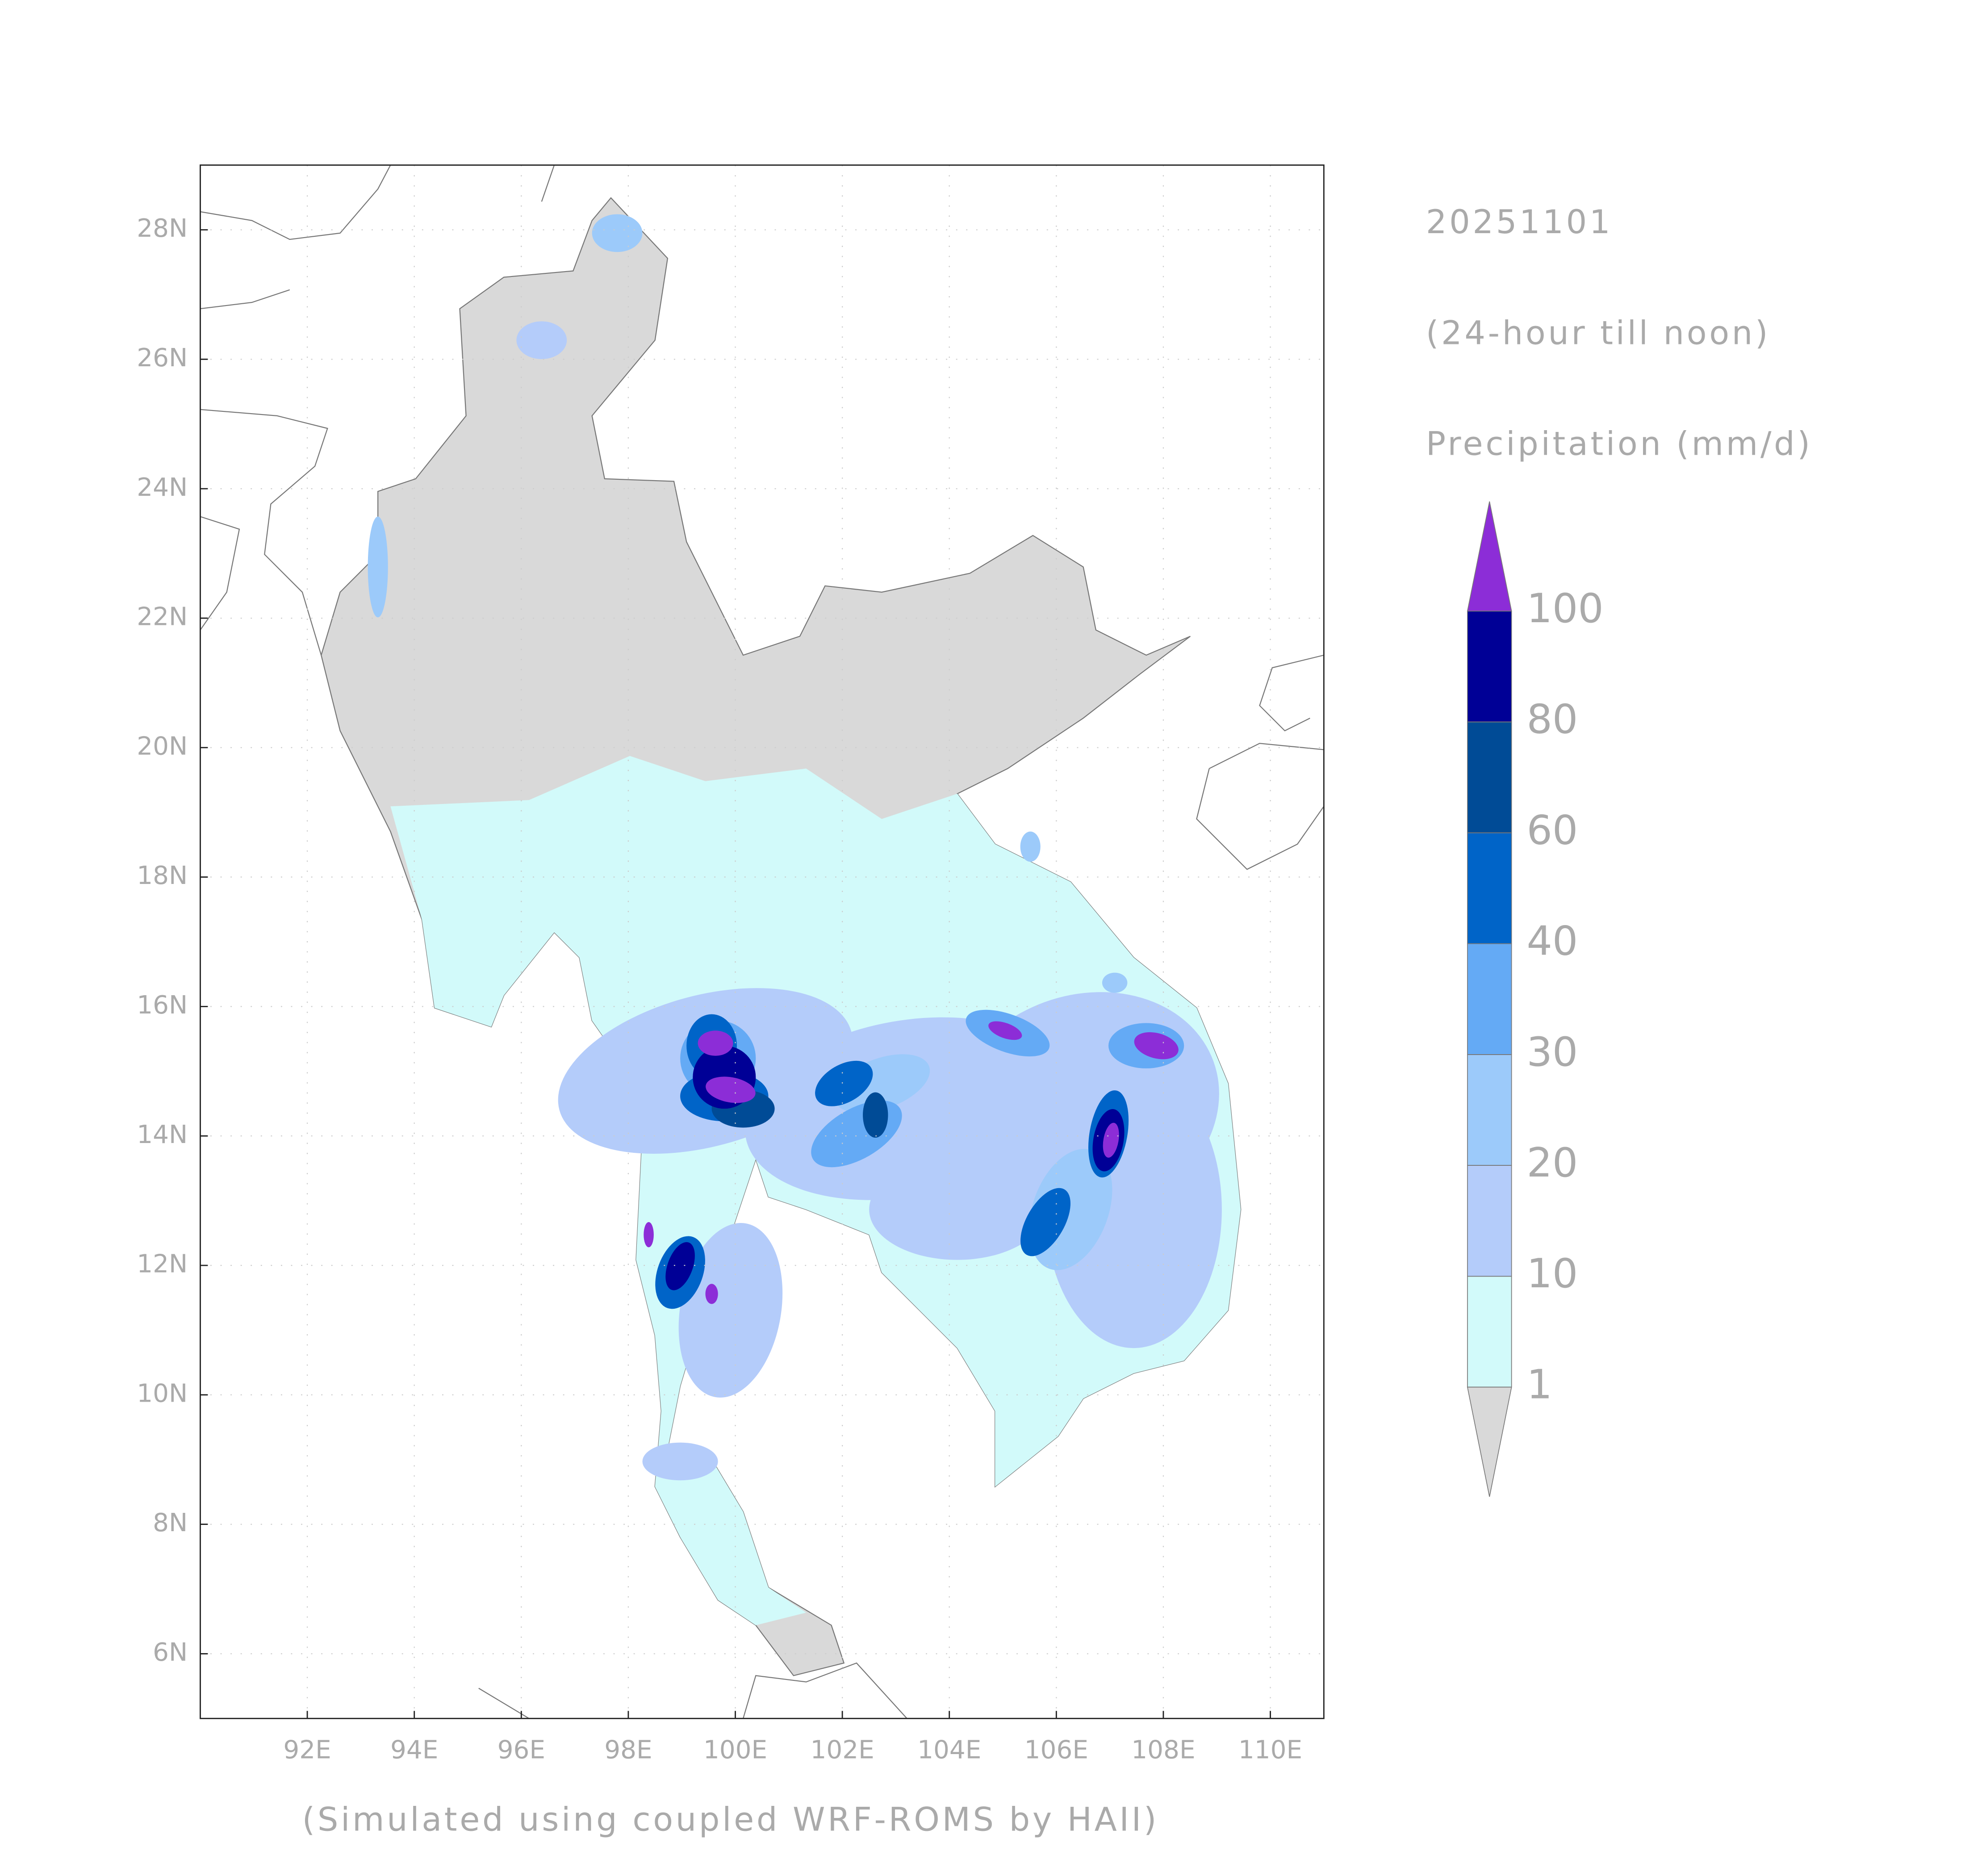 The height and width of the screenshot is (1876, 1965). I want to click on colorbar-extend-high, so click(1489, 556).